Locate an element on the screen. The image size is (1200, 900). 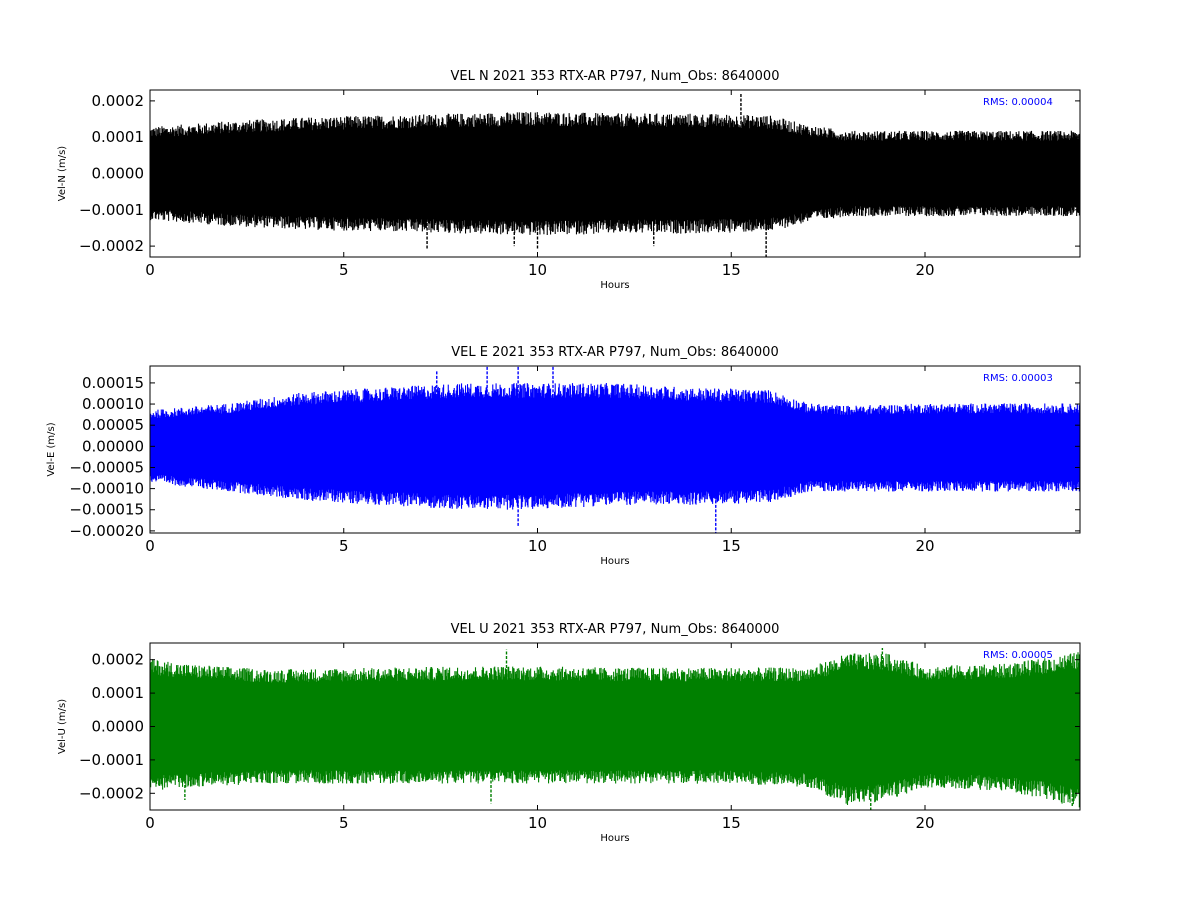
rms-annotation: RMS: 0.00005 is located at coordinates (1018, 655).